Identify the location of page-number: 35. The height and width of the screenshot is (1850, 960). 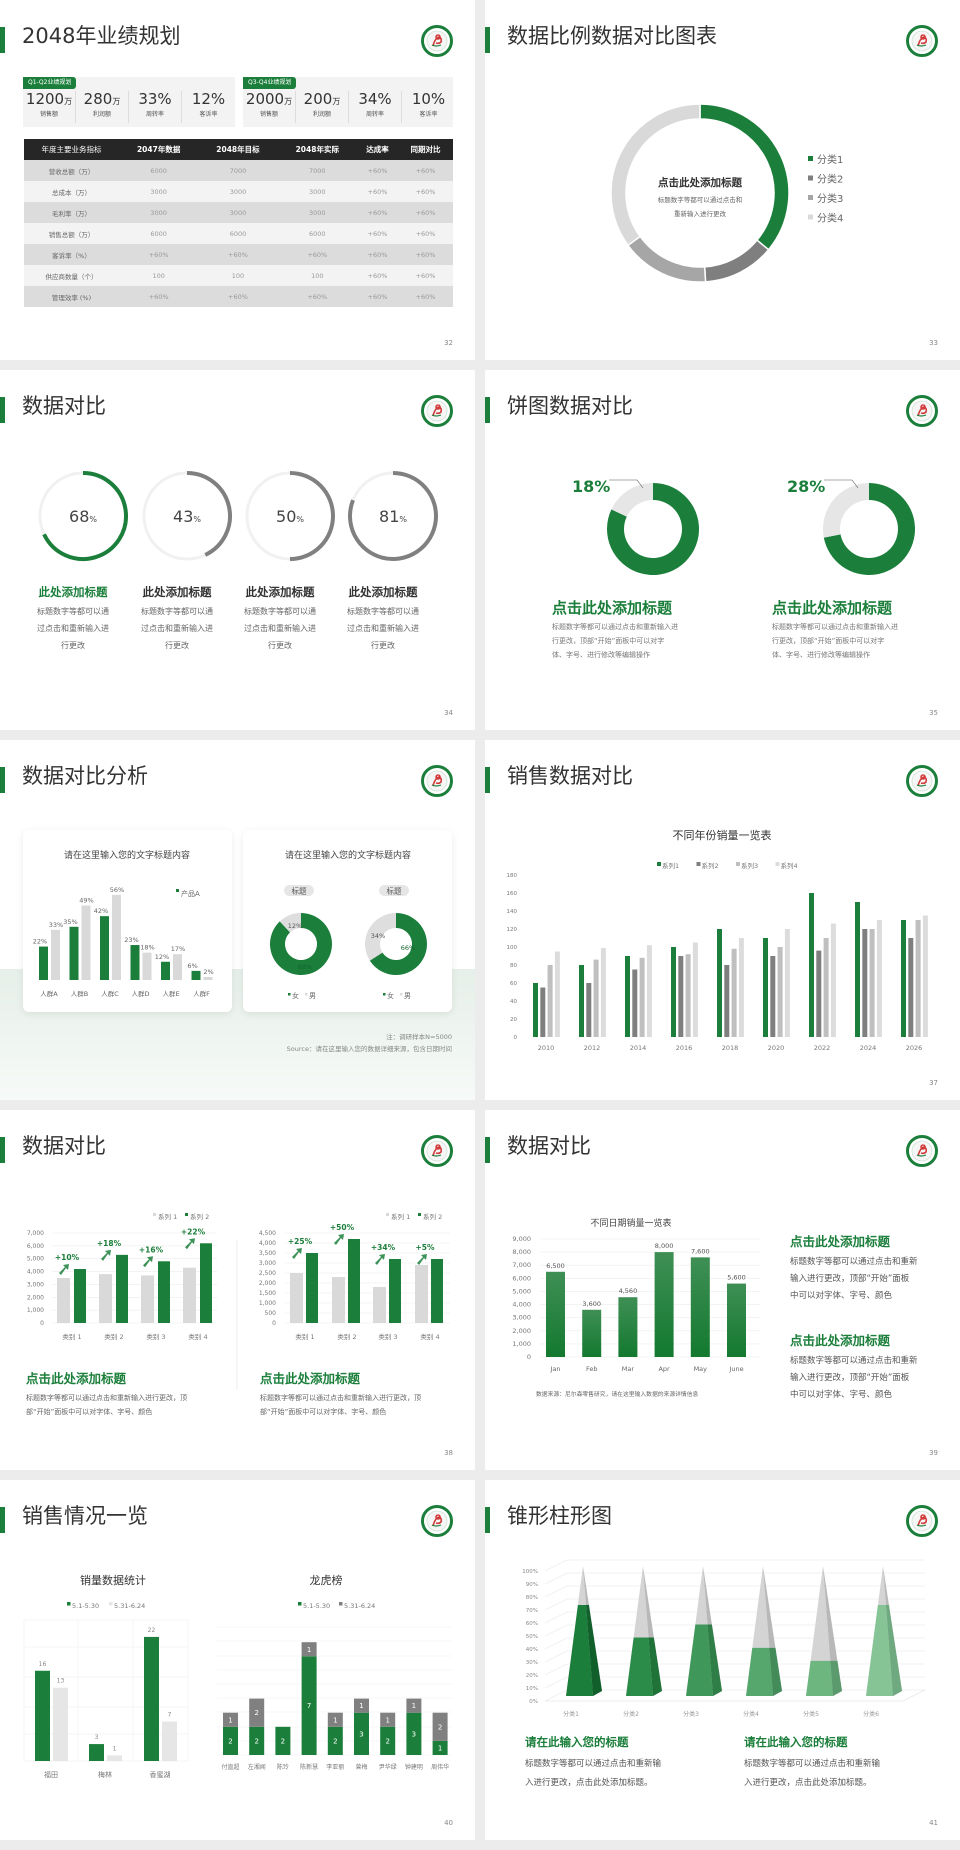
(933, 713).